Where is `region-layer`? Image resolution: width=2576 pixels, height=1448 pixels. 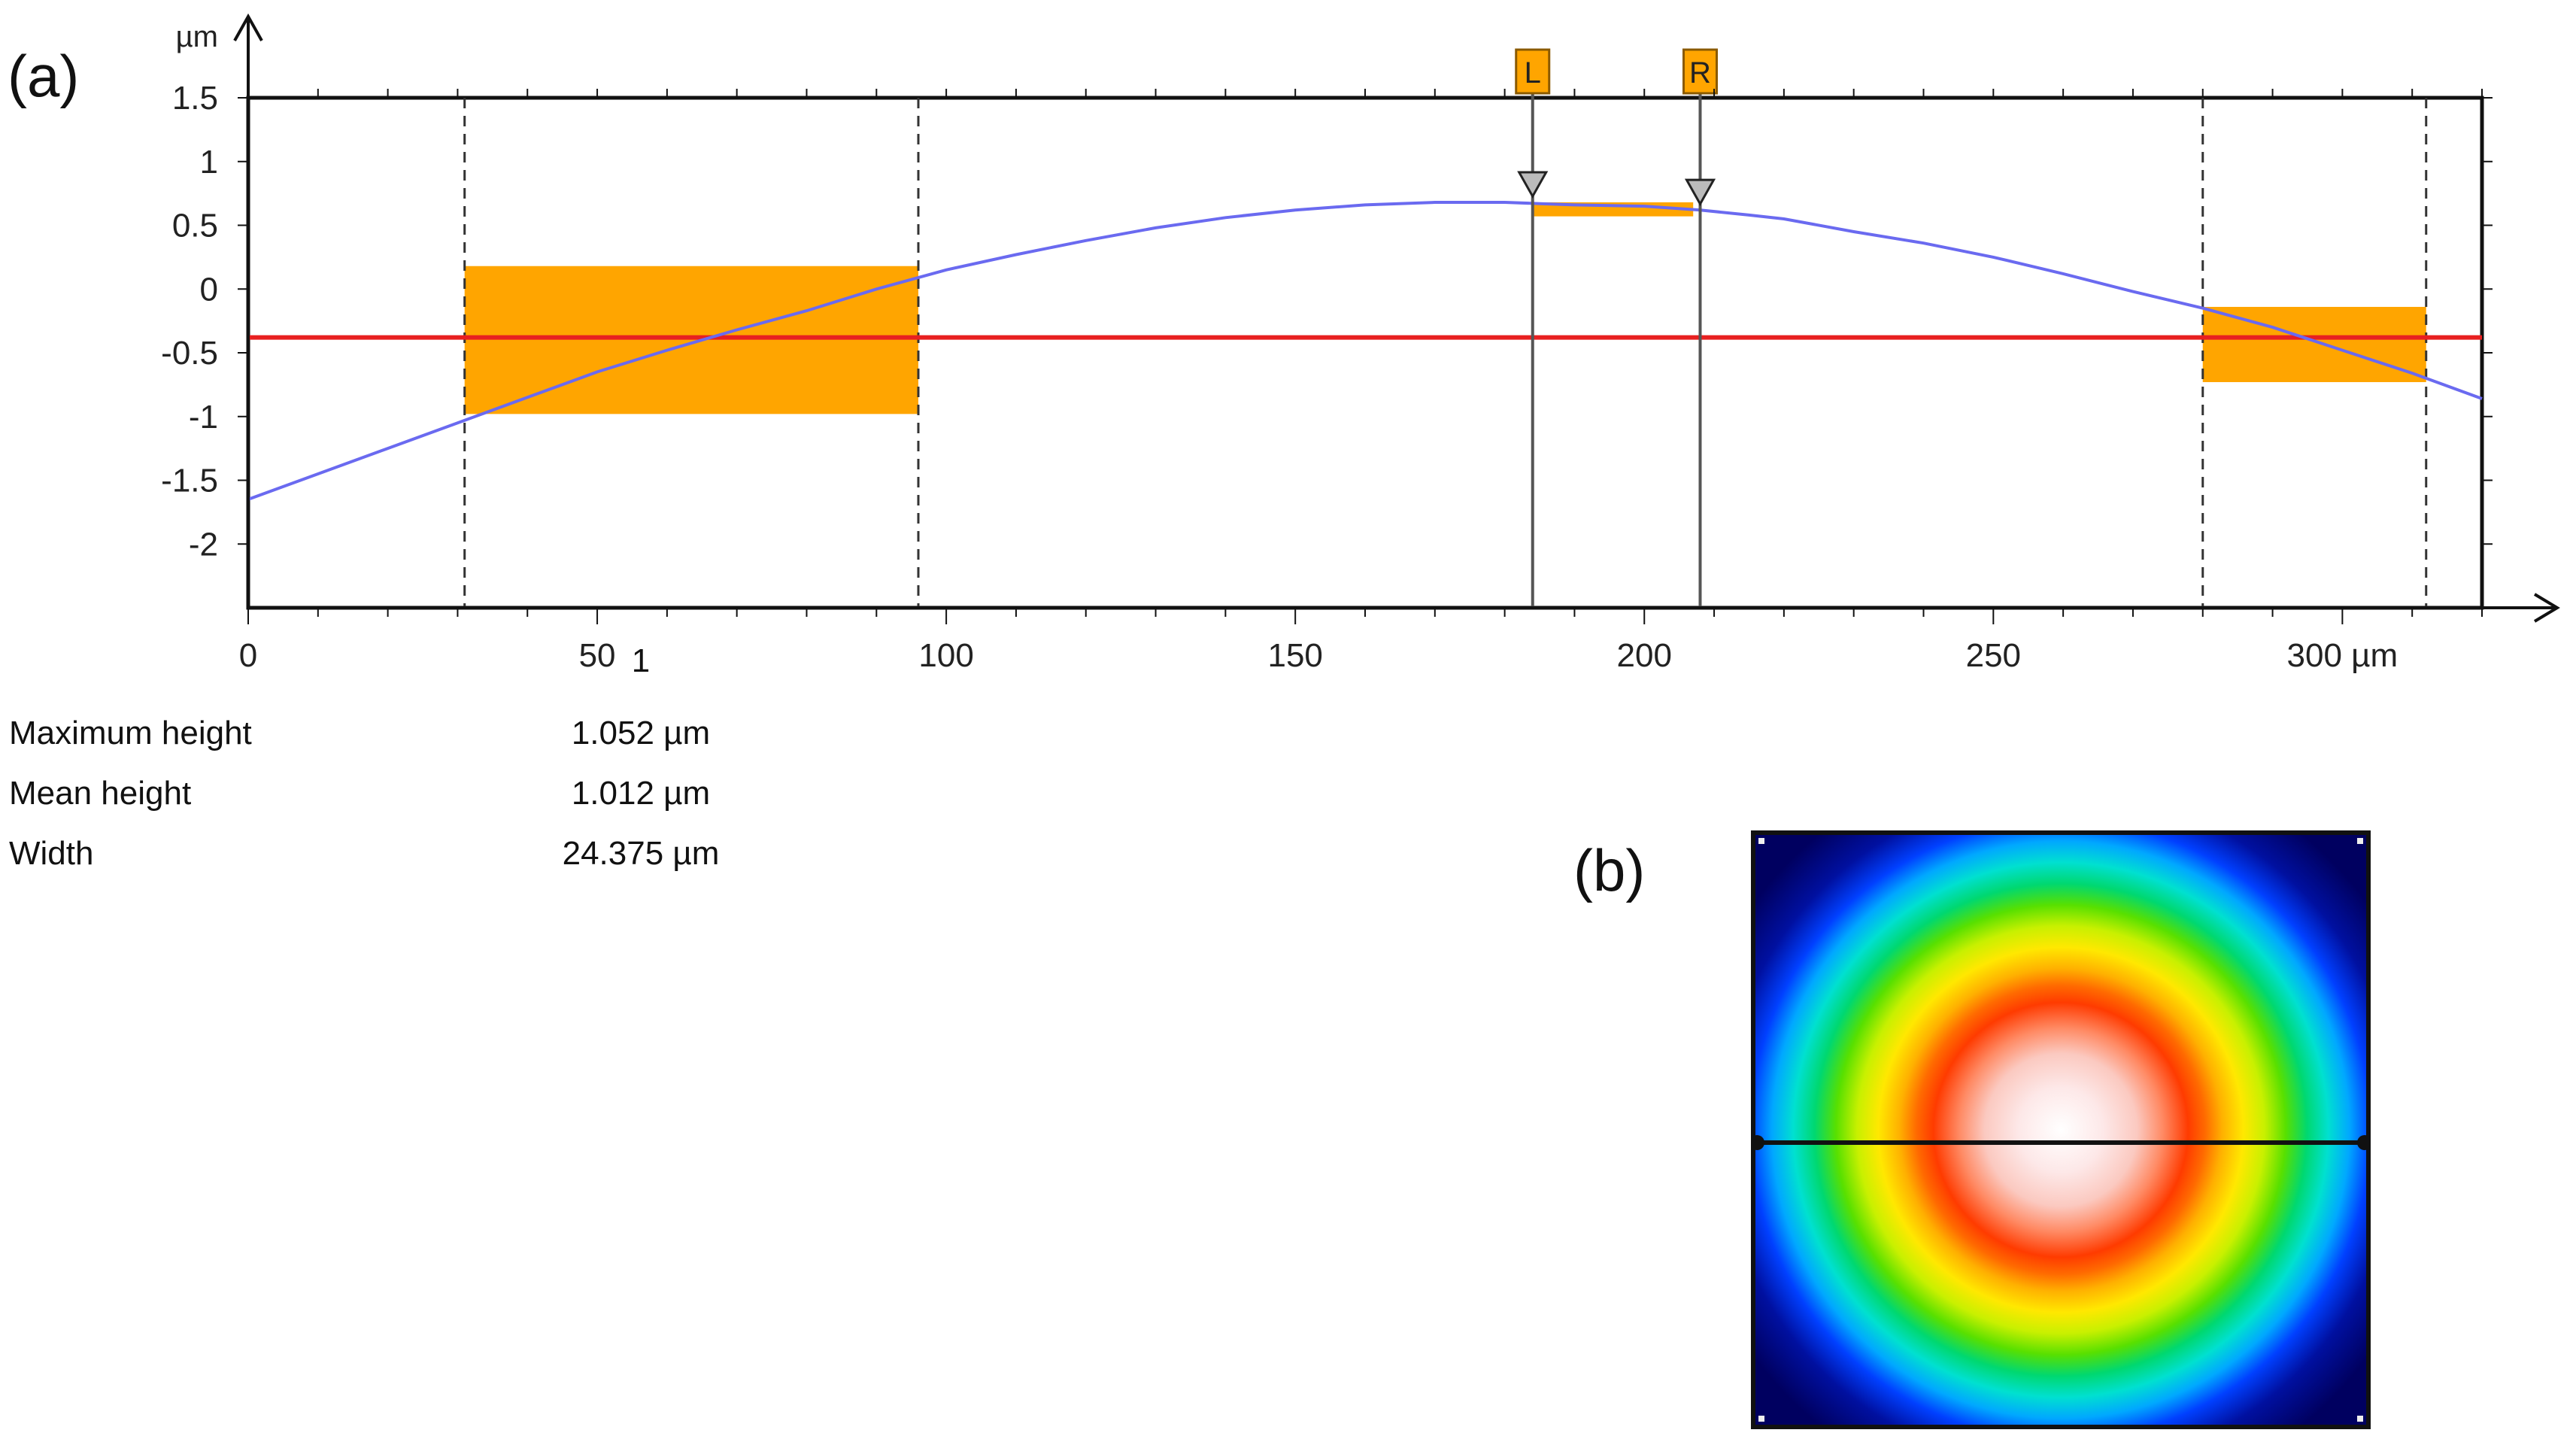 region-layer is located at coordinates (1445, 308).